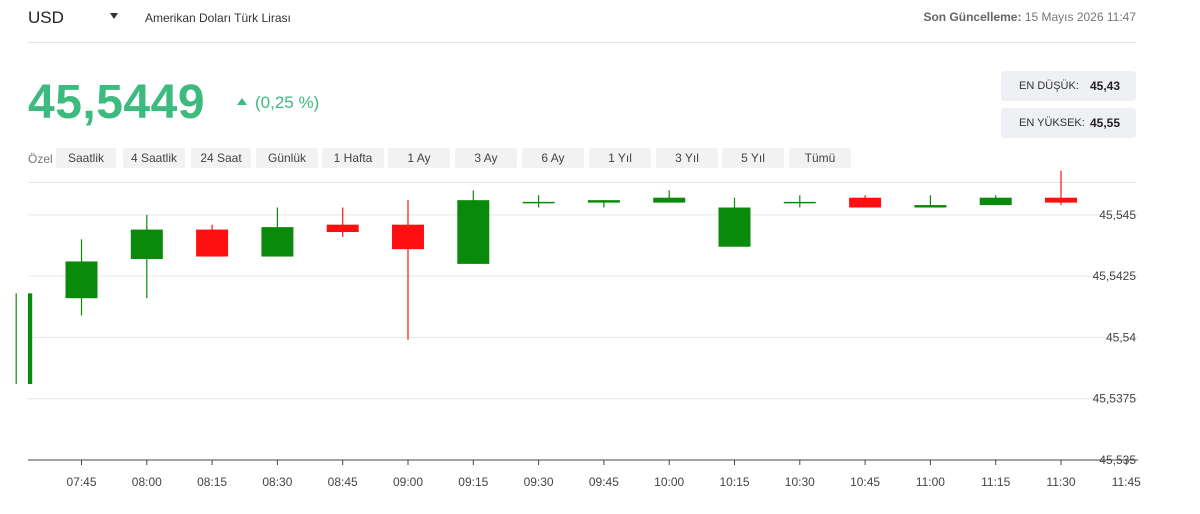 The height and width of the screenshot is (514, 1200). What do you see at coordinates (820, 158) in the screenshot?
I see `period-button-tumu: Tümü` at bounding box center [820, 158].